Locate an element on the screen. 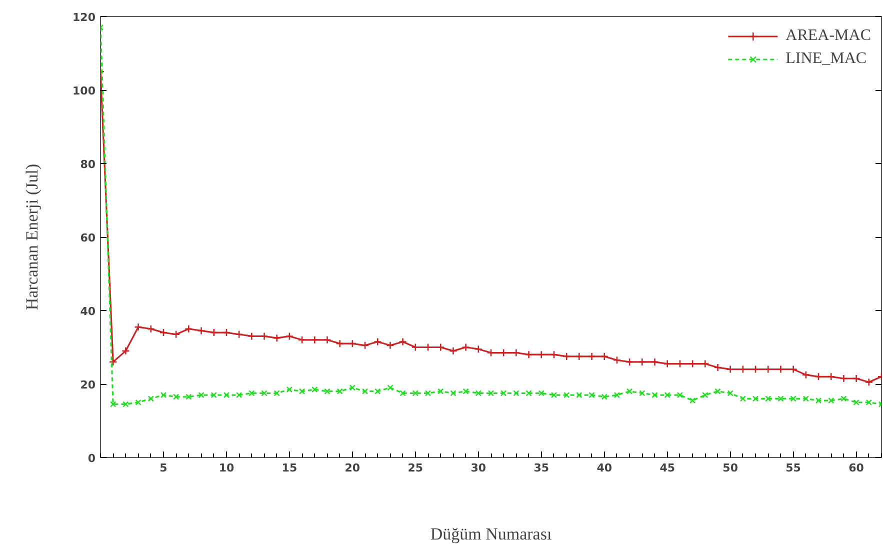 The height and width of the screenshot is (551, 883). x-tick-label: 5 is located at coordinates (164, 468).